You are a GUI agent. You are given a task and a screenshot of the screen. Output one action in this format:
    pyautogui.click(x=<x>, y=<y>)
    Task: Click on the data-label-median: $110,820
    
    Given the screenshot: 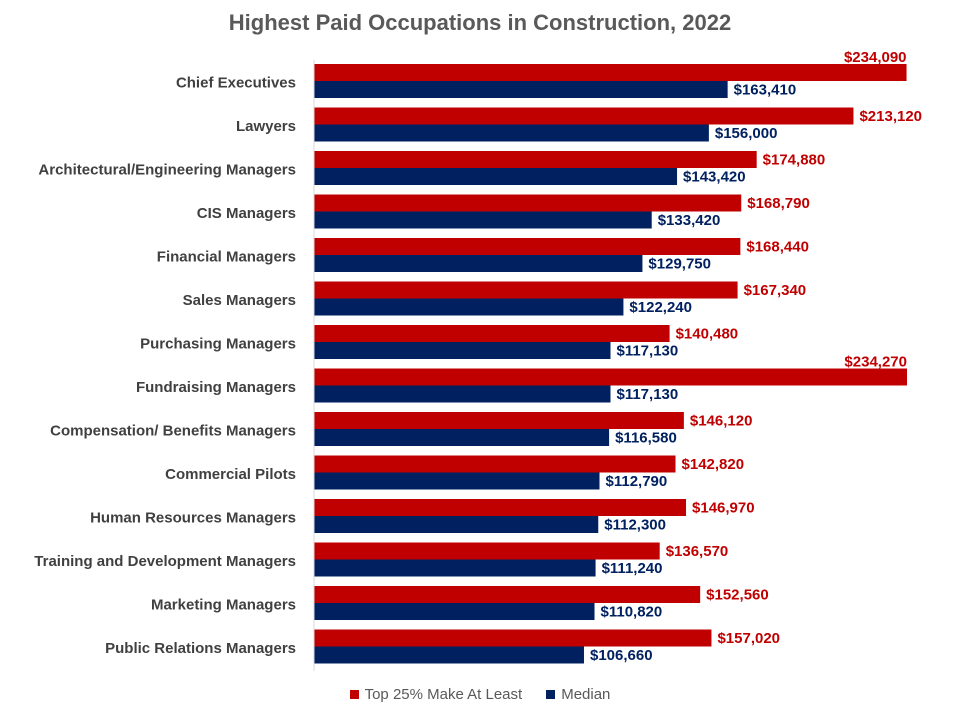 What is the action you would take?
    pyautogui.click(x=632, y=611)
    